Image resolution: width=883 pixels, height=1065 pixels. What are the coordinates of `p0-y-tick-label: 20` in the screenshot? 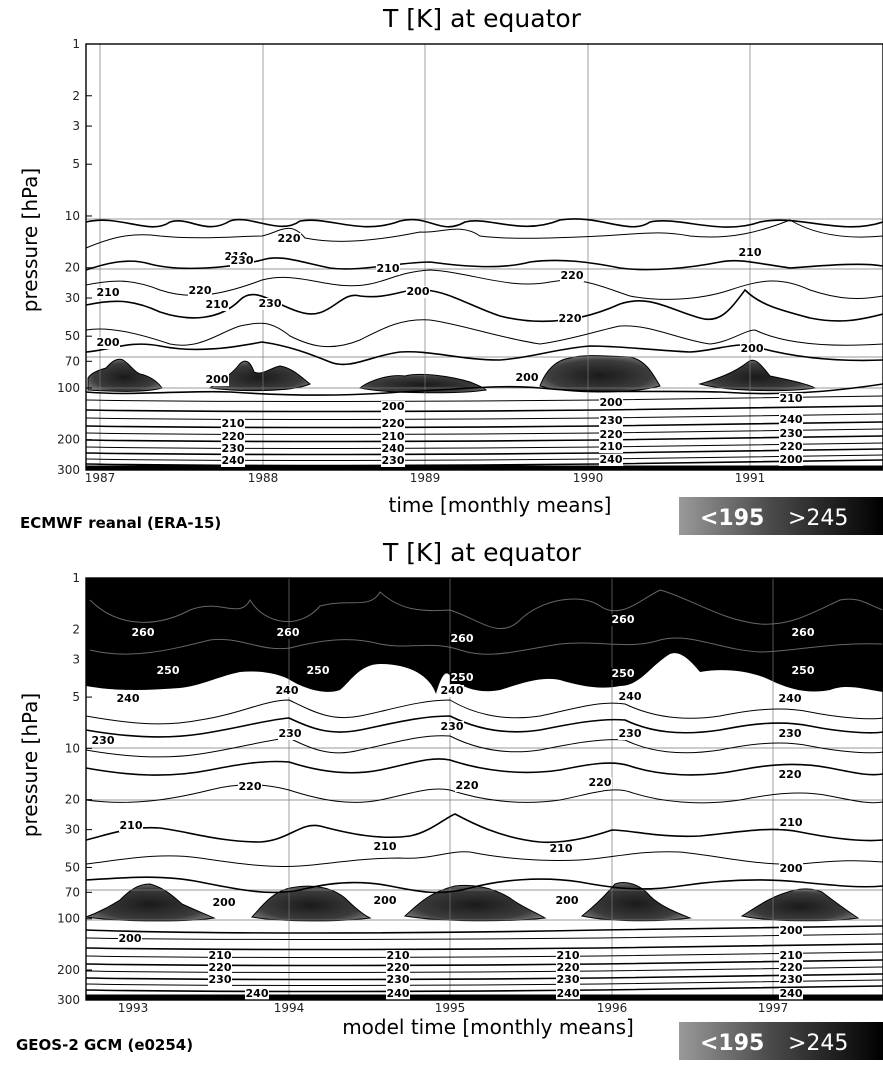 It's located at (72, 268).